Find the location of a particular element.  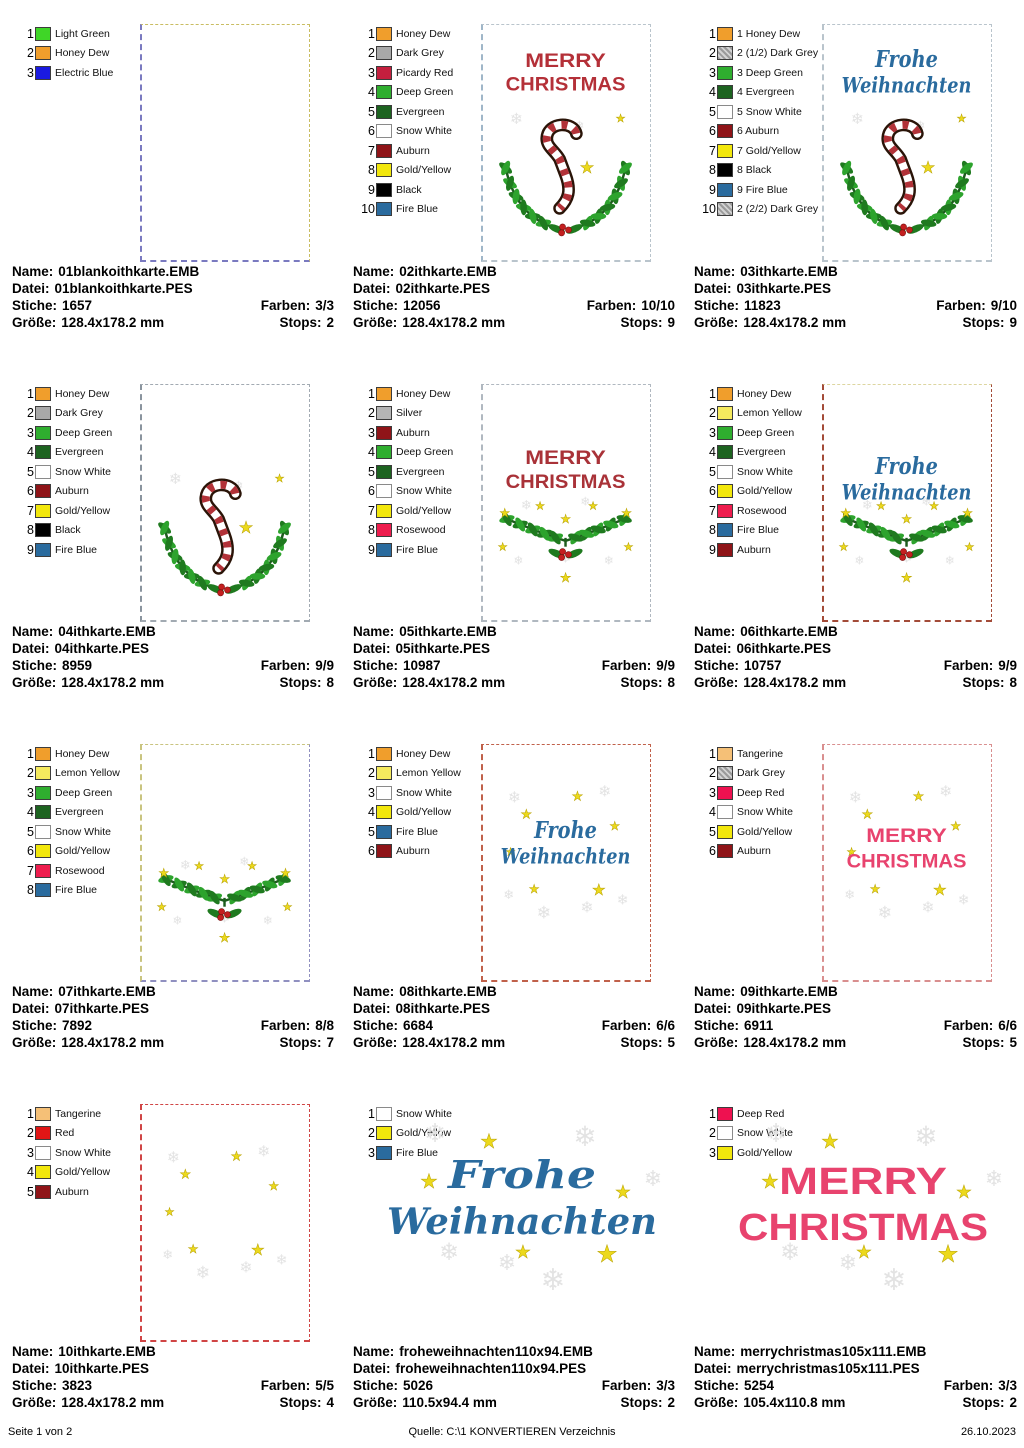

thread-color-item: 8 Rosewood is located at coordinates (403, 531).